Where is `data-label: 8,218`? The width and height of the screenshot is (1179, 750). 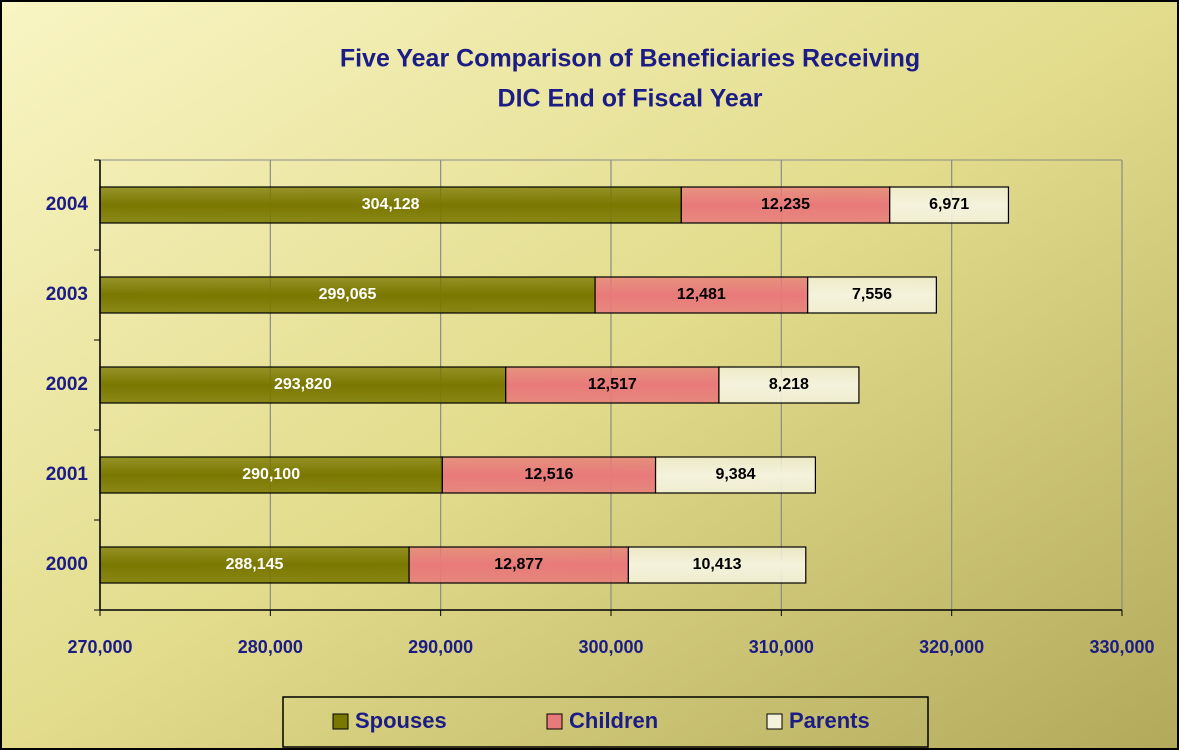
data-label: 8,218 is located at coordinates (789, 384).